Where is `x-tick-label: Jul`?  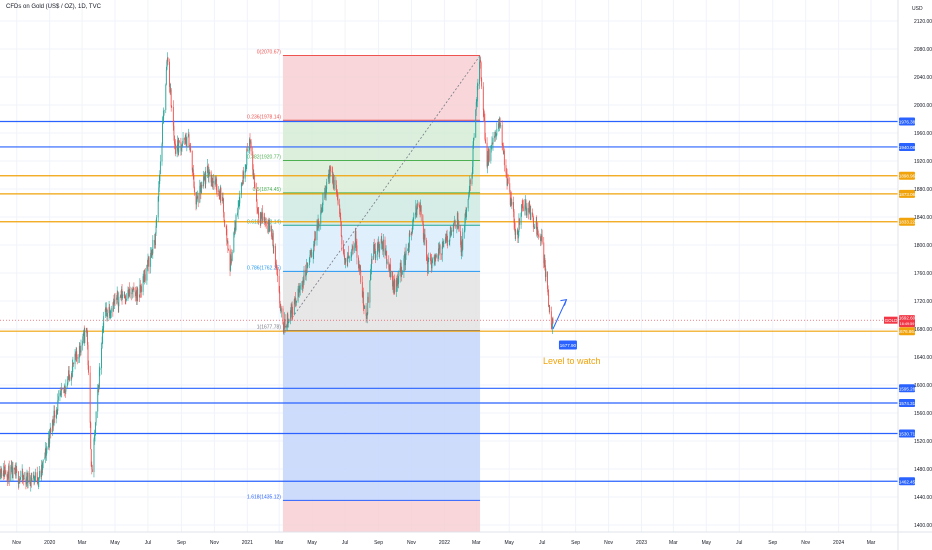 x-tick-label: Jul is located at coordinates (542, 543).